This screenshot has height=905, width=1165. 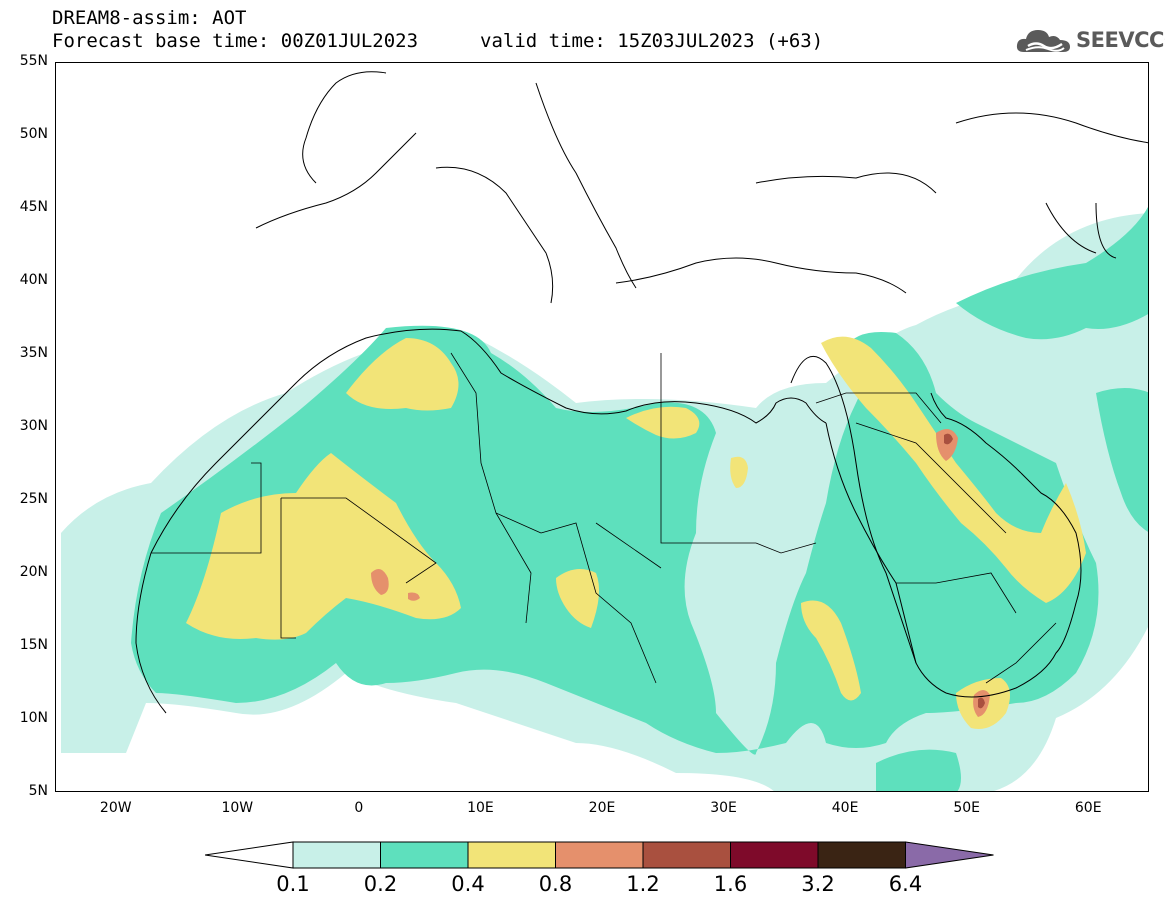 I want to click on seevccc-logo: SEEVCCC, so click(x=1090, y=41).